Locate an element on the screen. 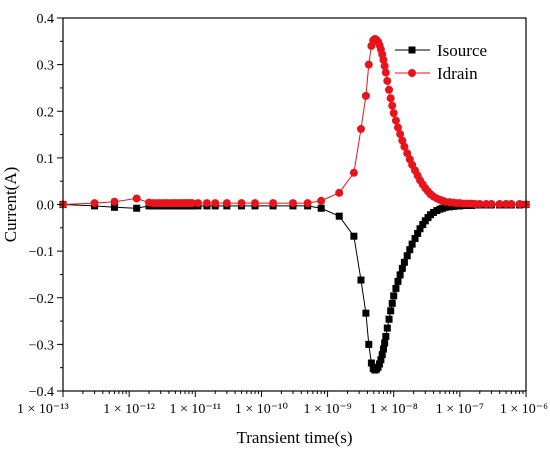 This screenshot has height=451, width=550. y-tick-label: 0.0 is located at coordinates (46, 206).